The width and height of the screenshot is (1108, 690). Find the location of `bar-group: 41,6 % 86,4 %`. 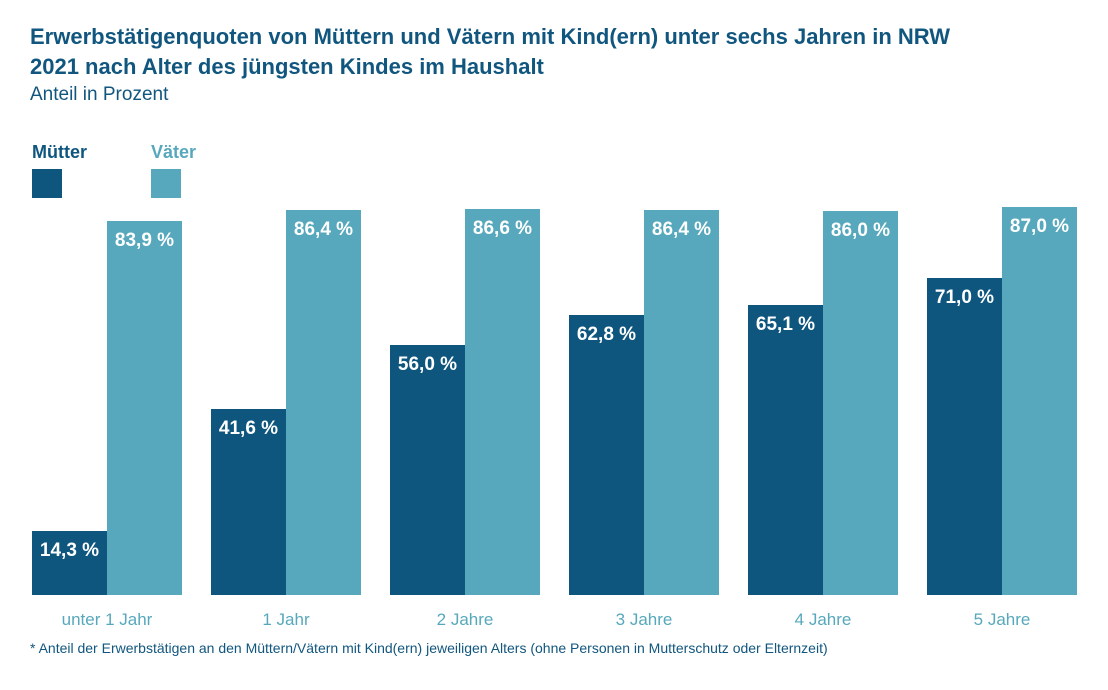

bar-group: 41,6 % 86,4 % is located at coordinates (286, 372).